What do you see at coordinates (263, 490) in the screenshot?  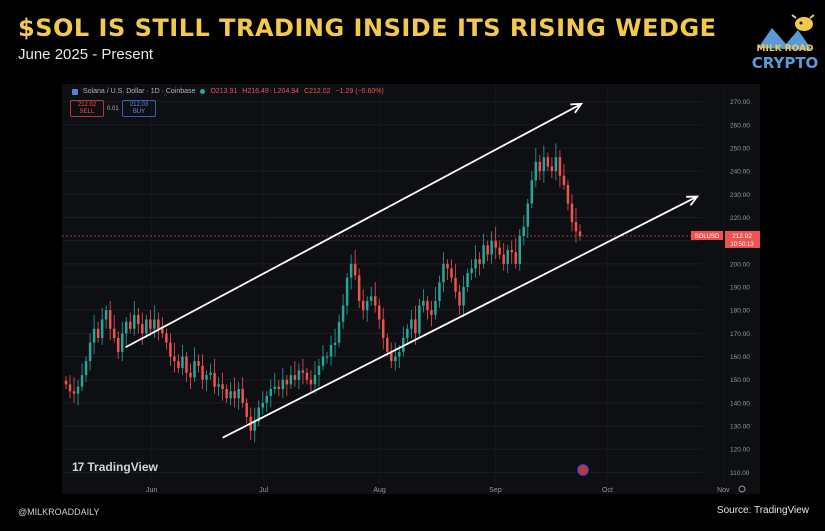 I see `x-tick-label: Jul` at bounding box center [263, 490].